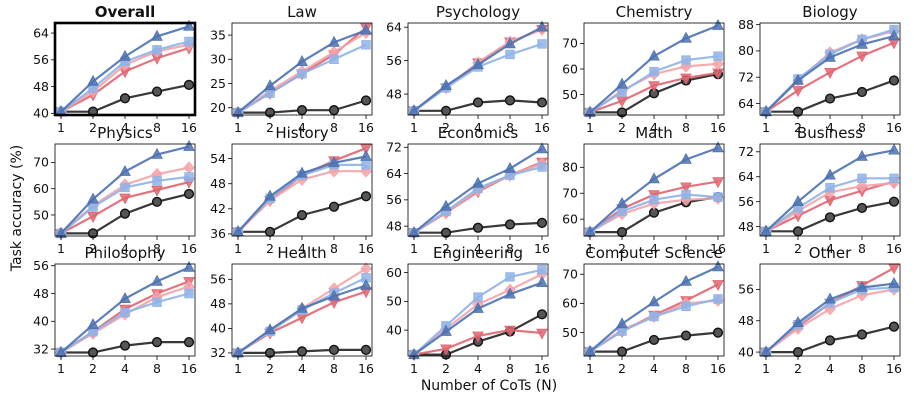 The height and width of the screenshot is (403, 914). What do you see at coordinates (41, 188) in the screenshot?
I see `y-tick-label-physics-1: 60` at bounding box center [41, 188].